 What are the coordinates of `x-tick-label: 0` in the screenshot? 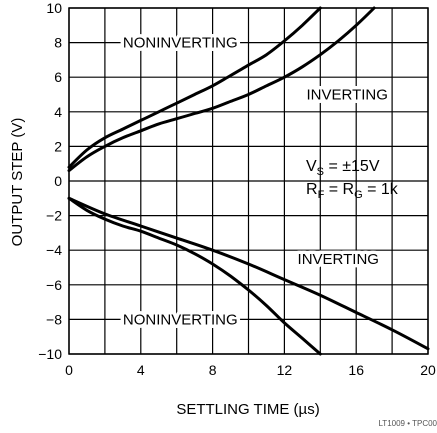 It's located at (69, 370).